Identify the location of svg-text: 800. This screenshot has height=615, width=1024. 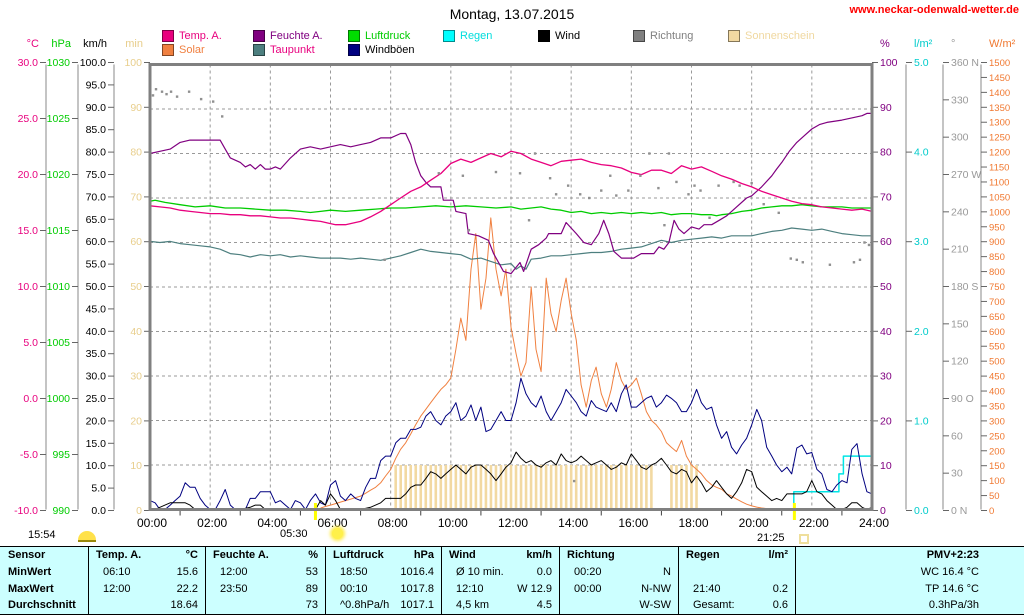
(997, 272).